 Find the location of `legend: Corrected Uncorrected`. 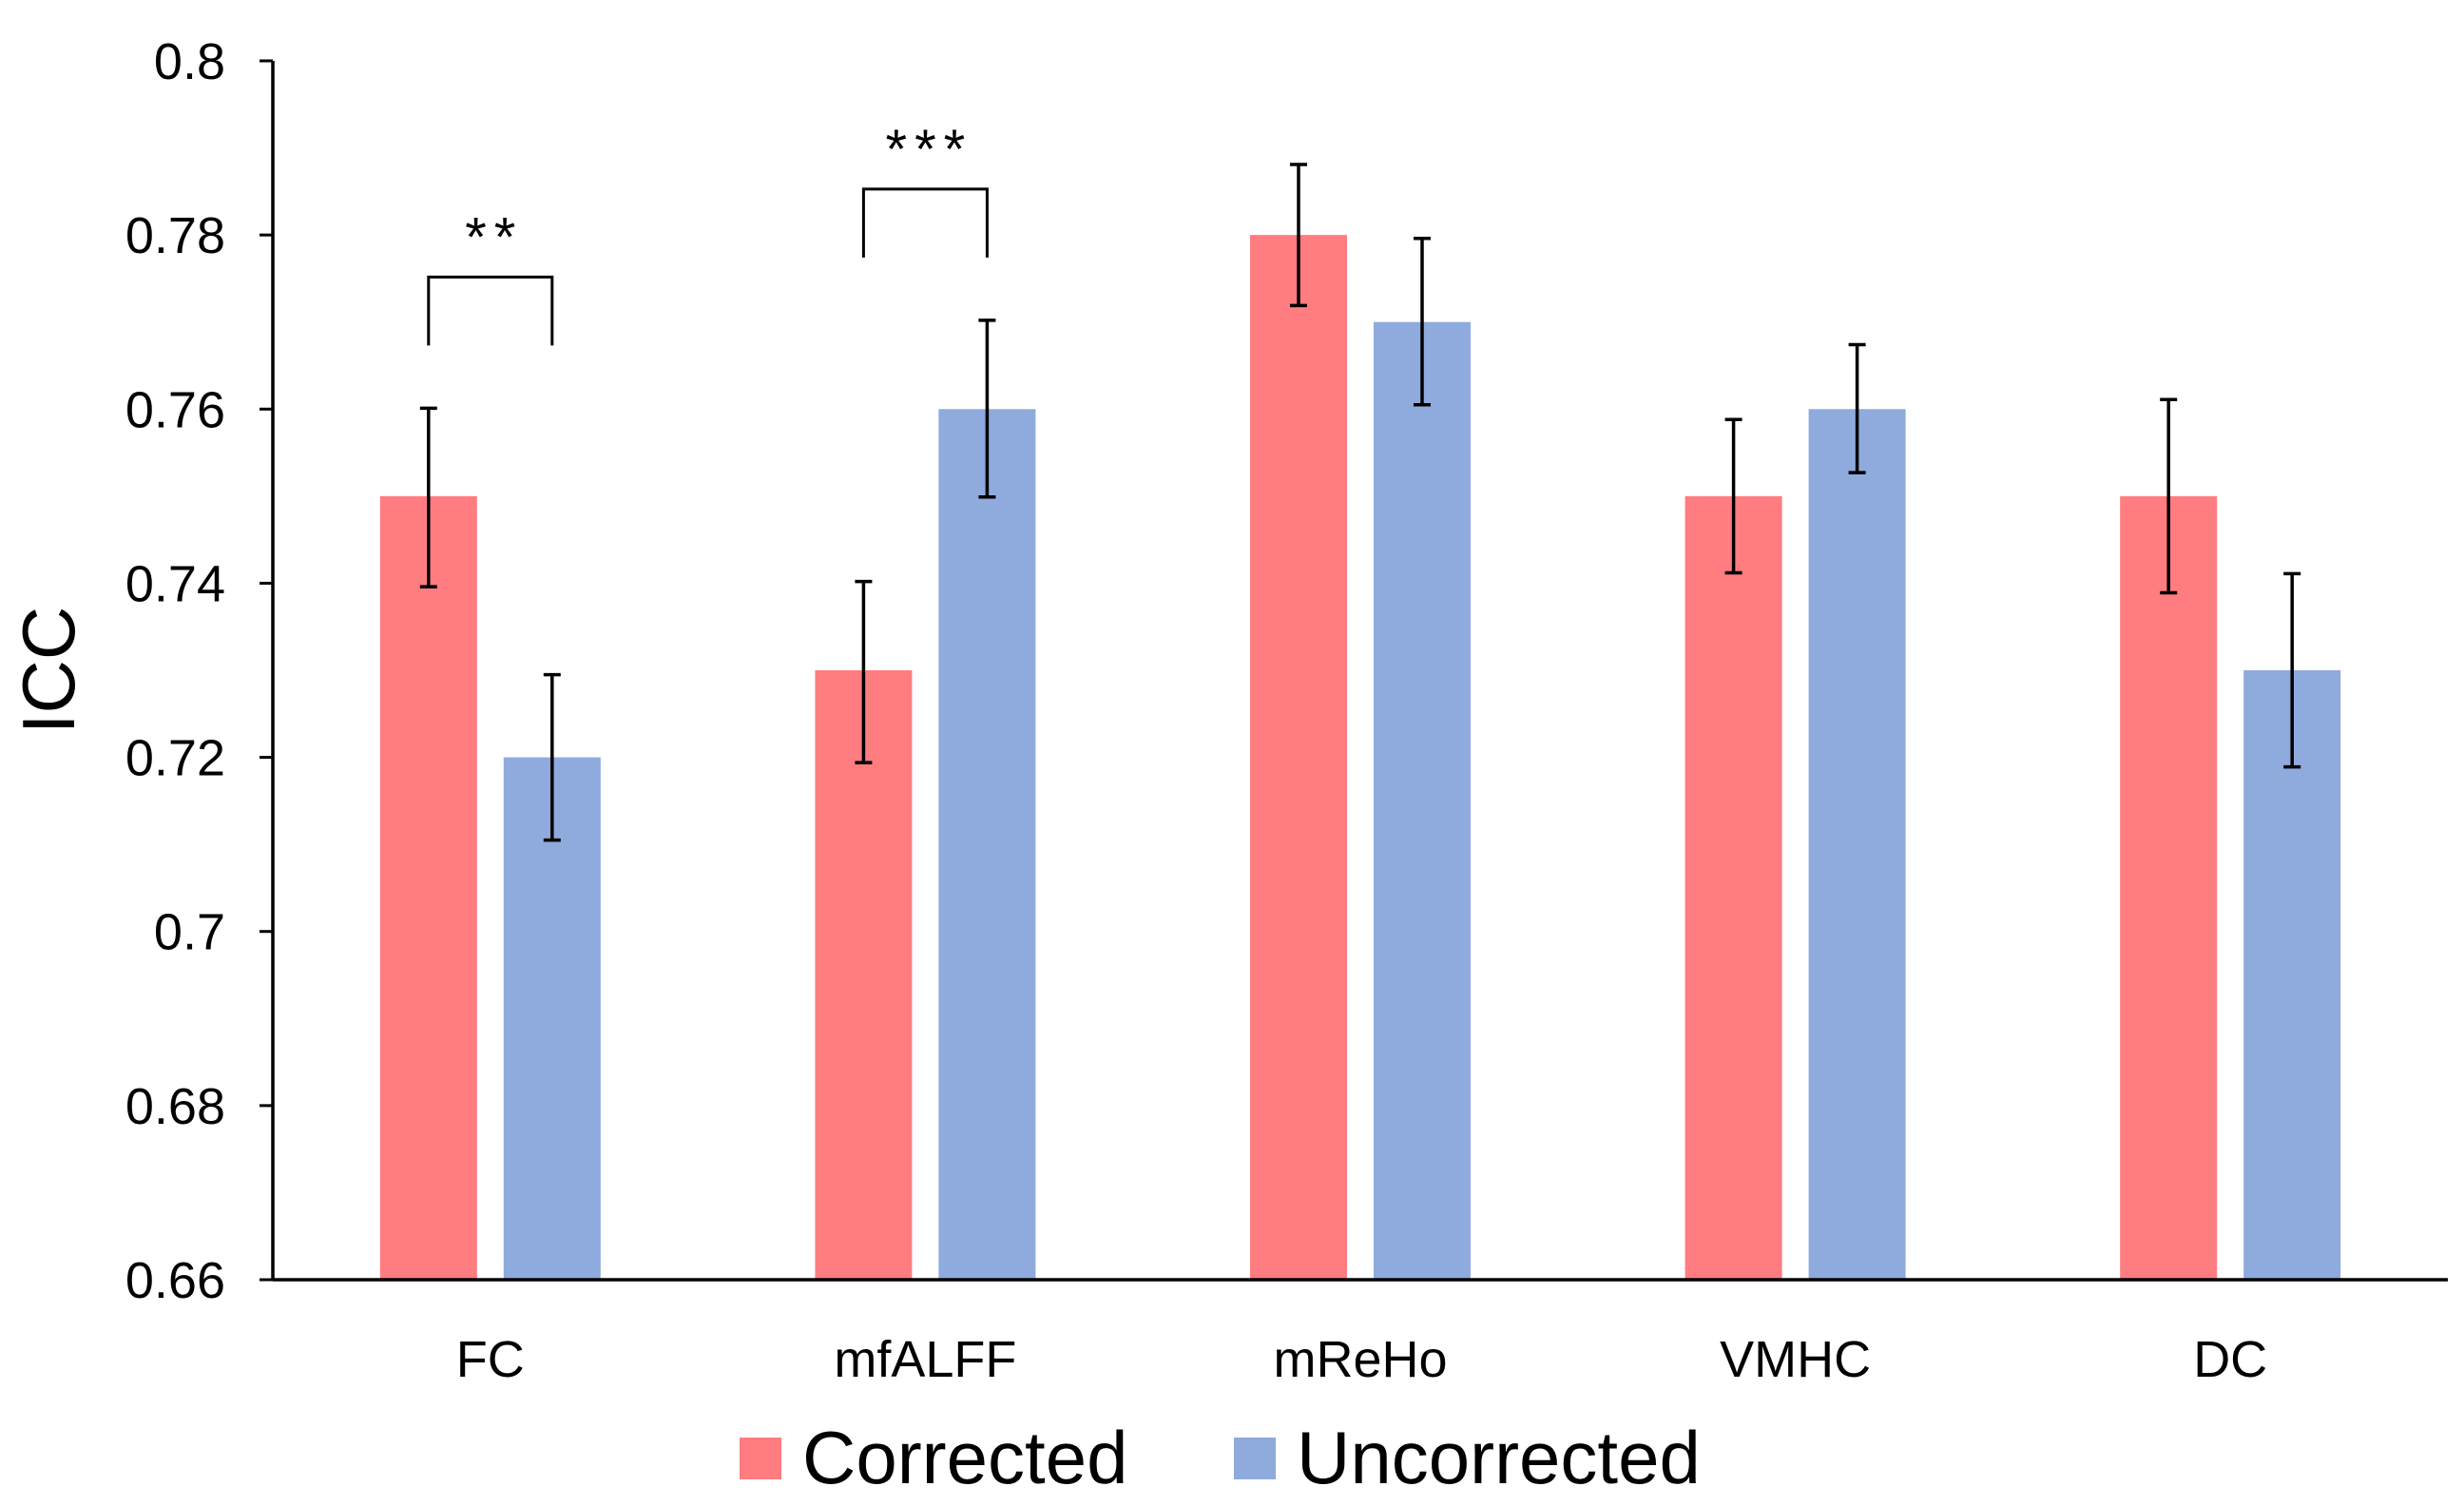

legend: Corrected Uncorrected is located at coordinates (1220, 1457).